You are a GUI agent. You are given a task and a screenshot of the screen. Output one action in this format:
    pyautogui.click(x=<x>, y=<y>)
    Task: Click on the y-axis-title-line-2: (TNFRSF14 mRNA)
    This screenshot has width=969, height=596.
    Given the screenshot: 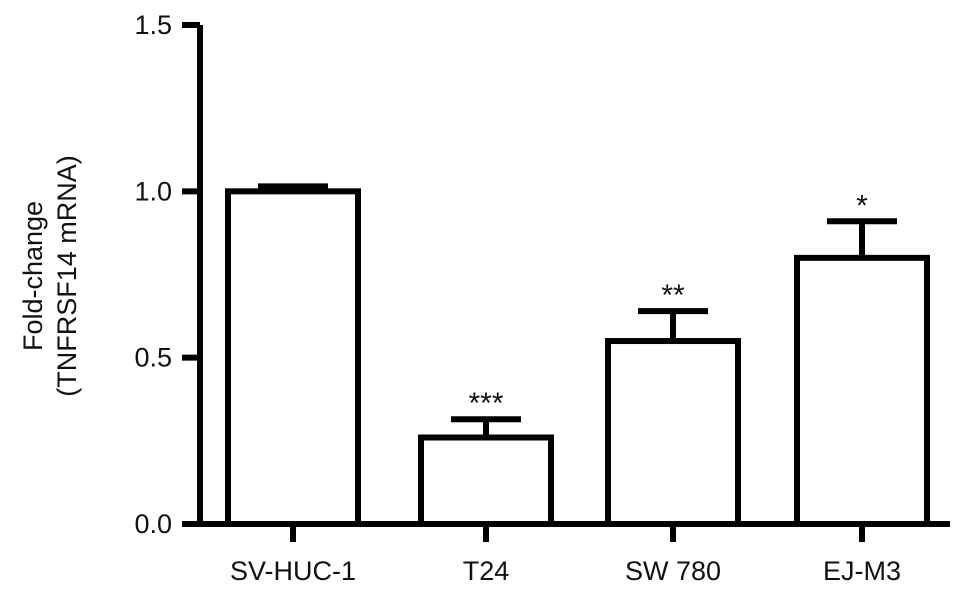 What is the action you would take?
    pyautogui.click(x=67, y=276)
    